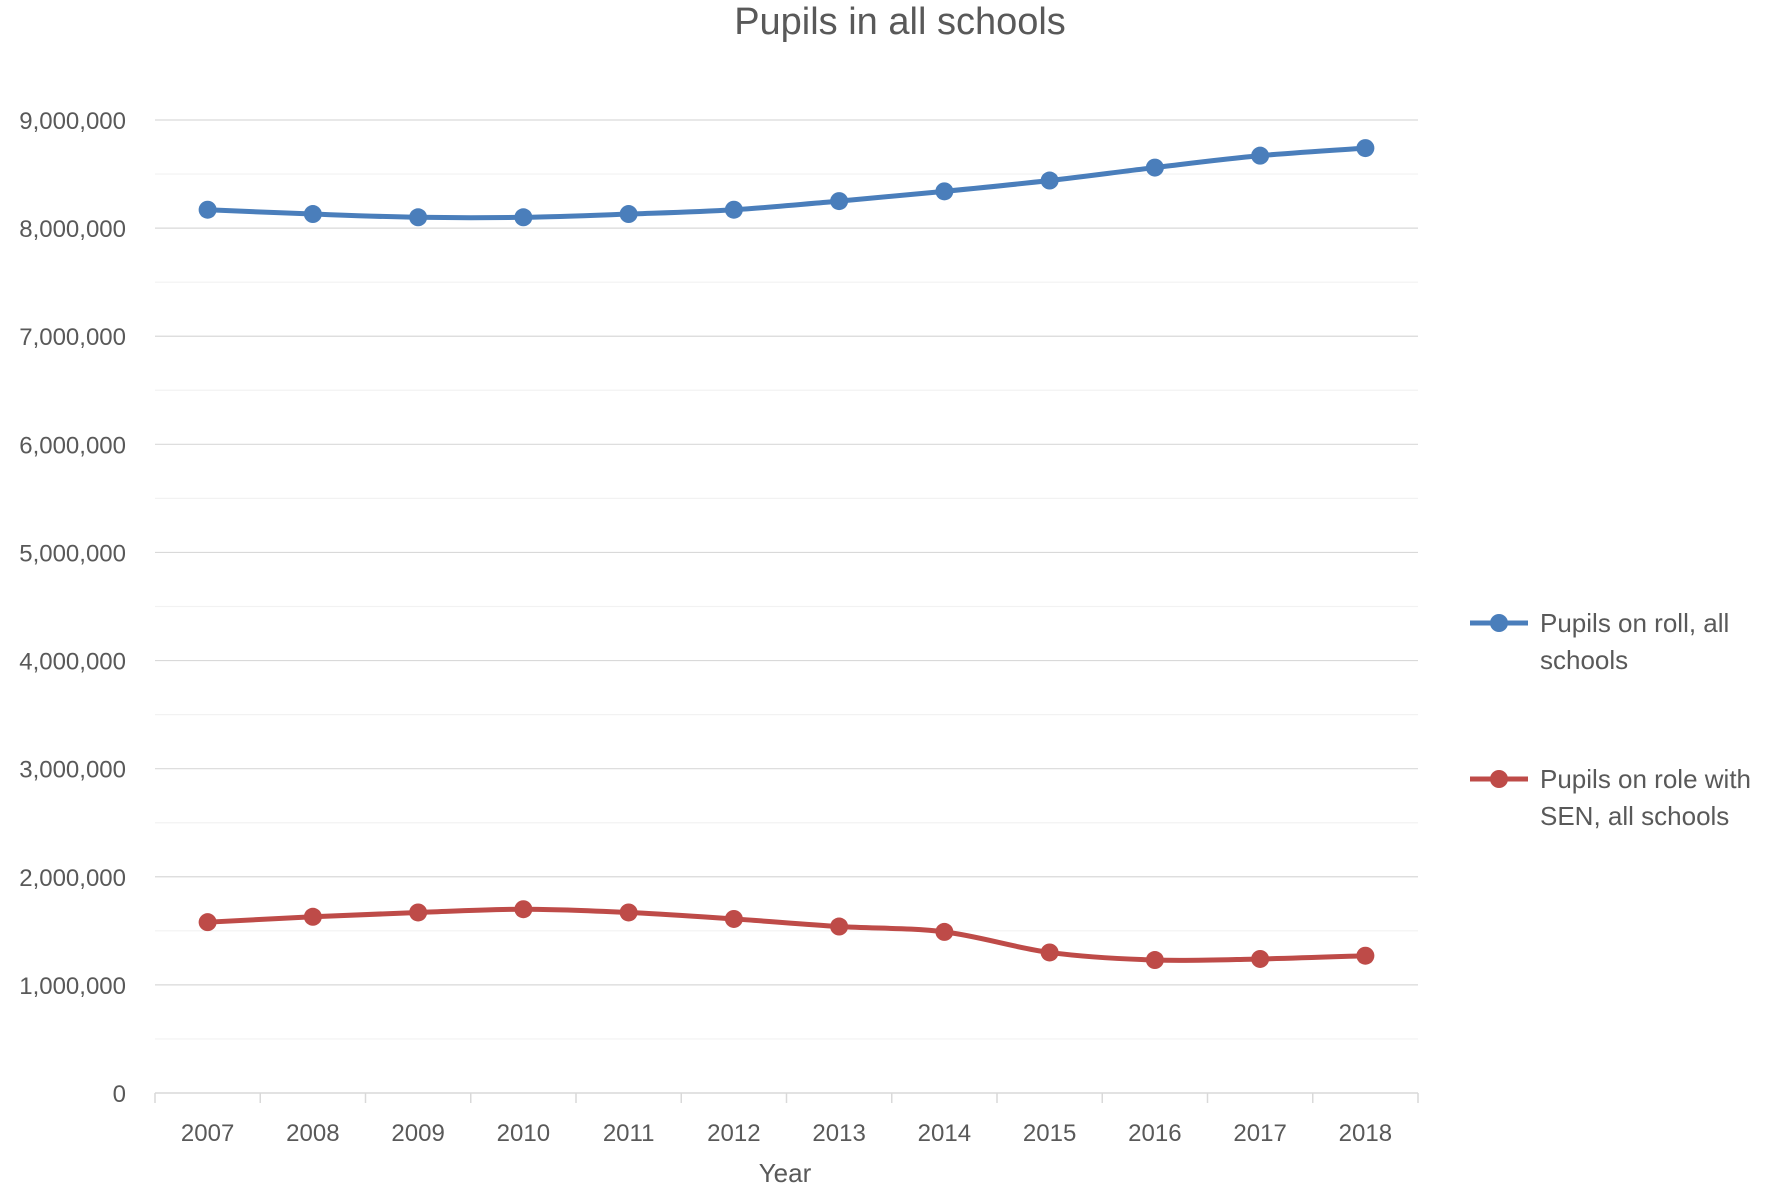  Describe the element at coordinates (785, 1173) in the screenshot. I see `x-axis-title: Year` at that location.